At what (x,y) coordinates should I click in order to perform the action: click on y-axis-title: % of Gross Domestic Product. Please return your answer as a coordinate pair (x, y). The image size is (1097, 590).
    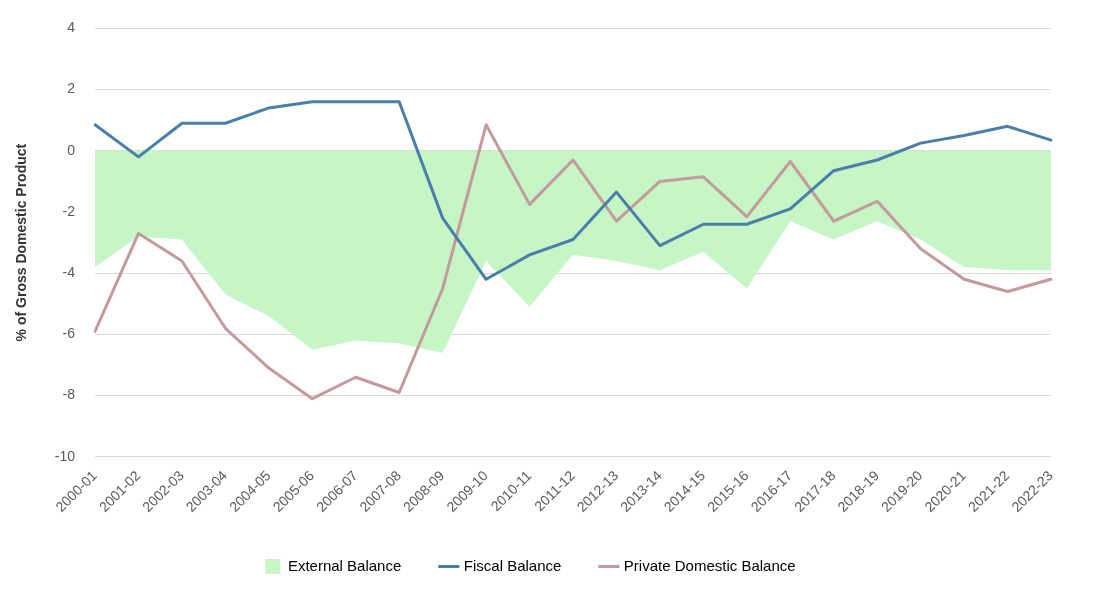
    Looking at the image, I should click on (21, 242).